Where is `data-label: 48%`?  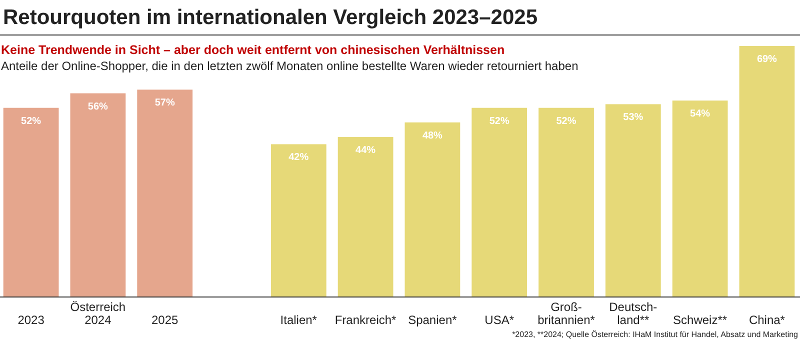
data-label: 48% is located at coordinates (432, 136).